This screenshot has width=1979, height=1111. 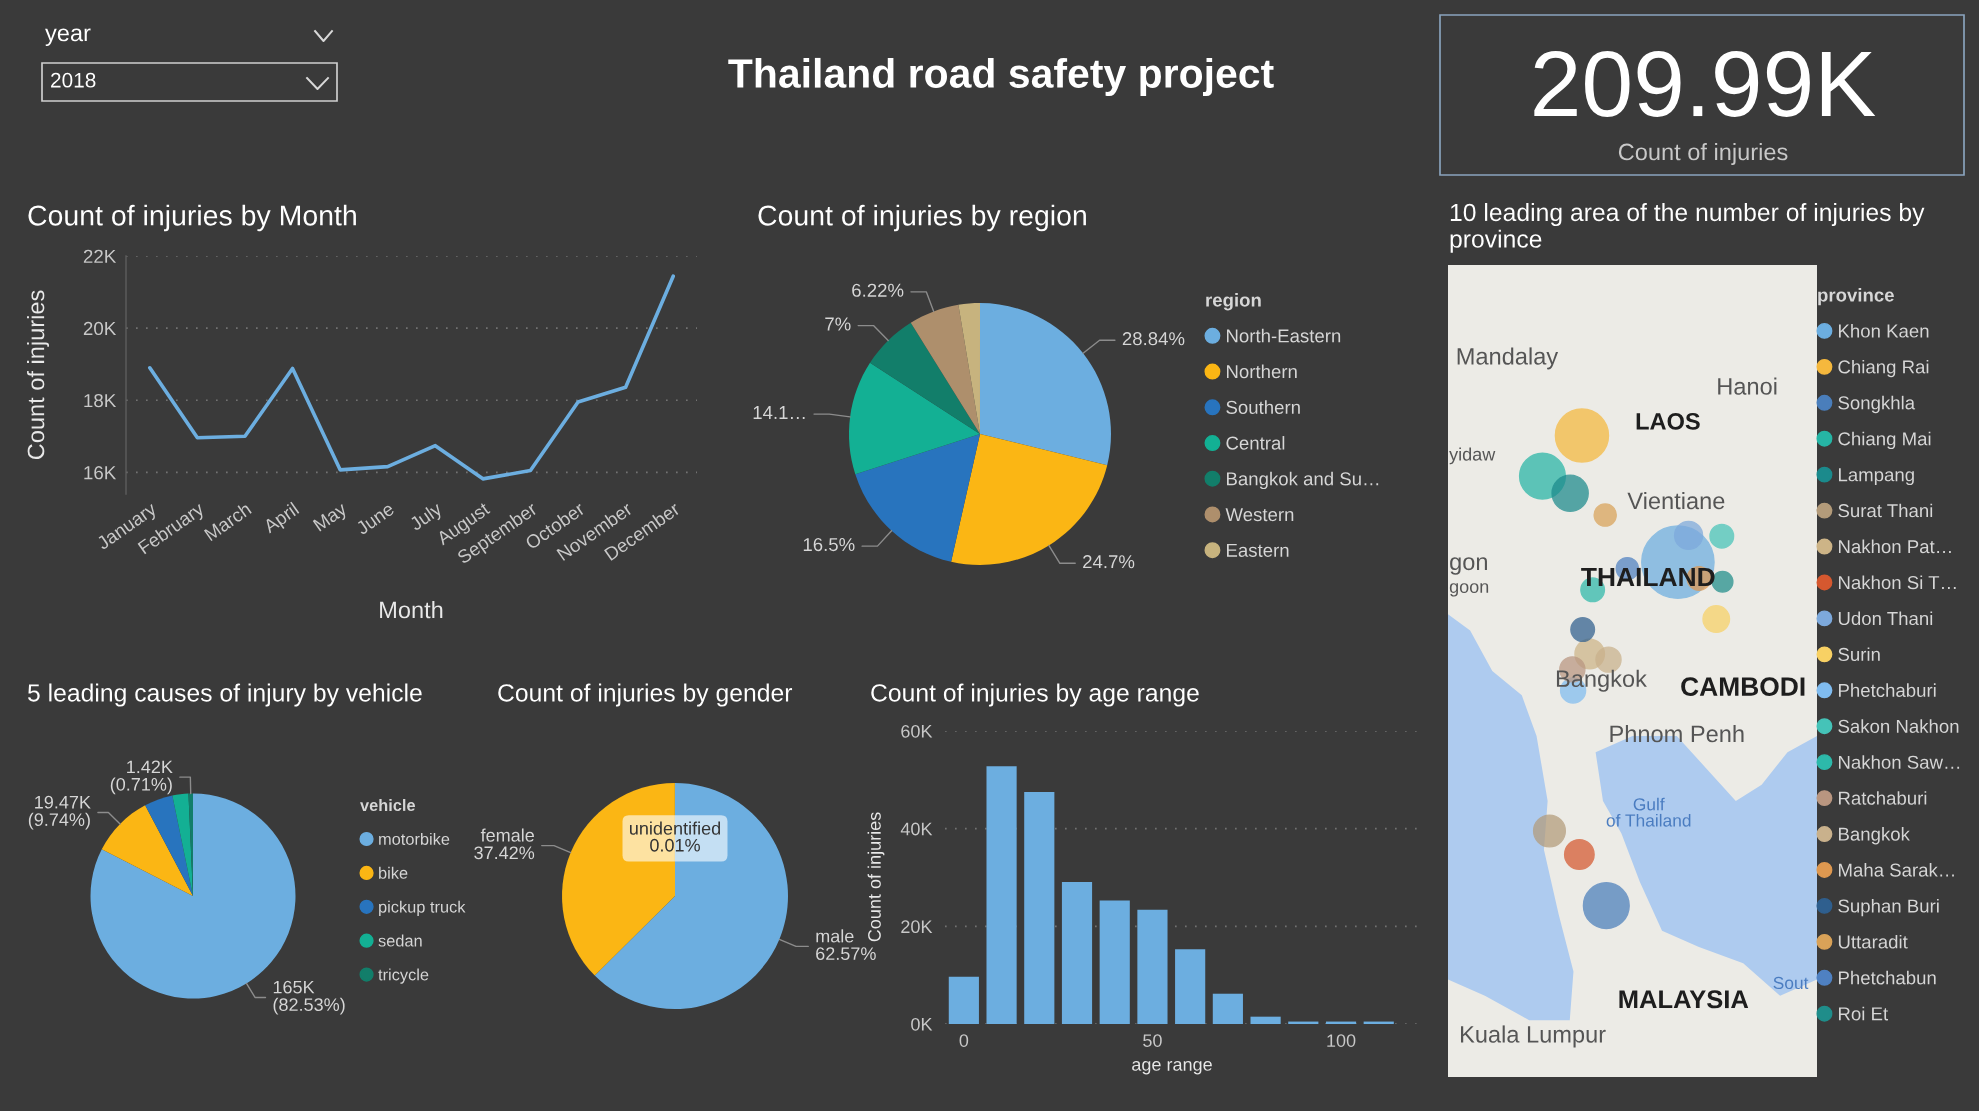 What do you see at coordinates (1898, 726) in the screenshot?
I see `category-label: Sakon Nakhon` at bounding box center [1898, 726].